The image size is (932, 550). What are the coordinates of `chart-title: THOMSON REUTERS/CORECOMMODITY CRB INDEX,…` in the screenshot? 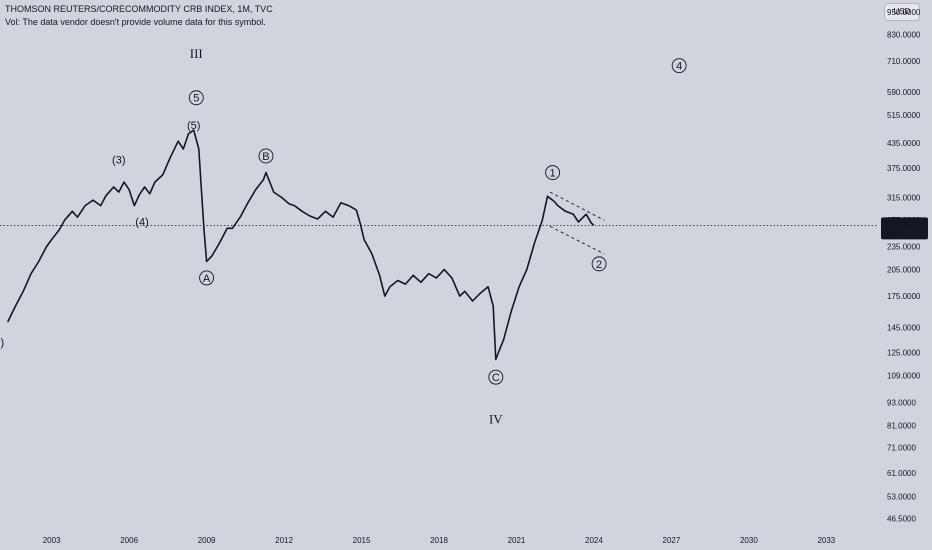 It's located at (139, 9).